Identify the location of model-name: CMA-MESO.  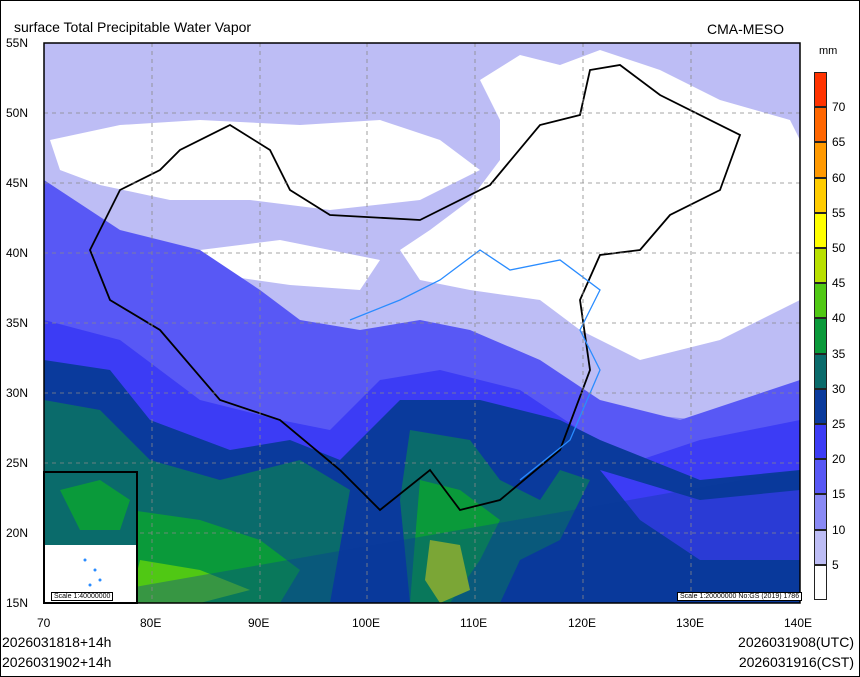
(745, 29).